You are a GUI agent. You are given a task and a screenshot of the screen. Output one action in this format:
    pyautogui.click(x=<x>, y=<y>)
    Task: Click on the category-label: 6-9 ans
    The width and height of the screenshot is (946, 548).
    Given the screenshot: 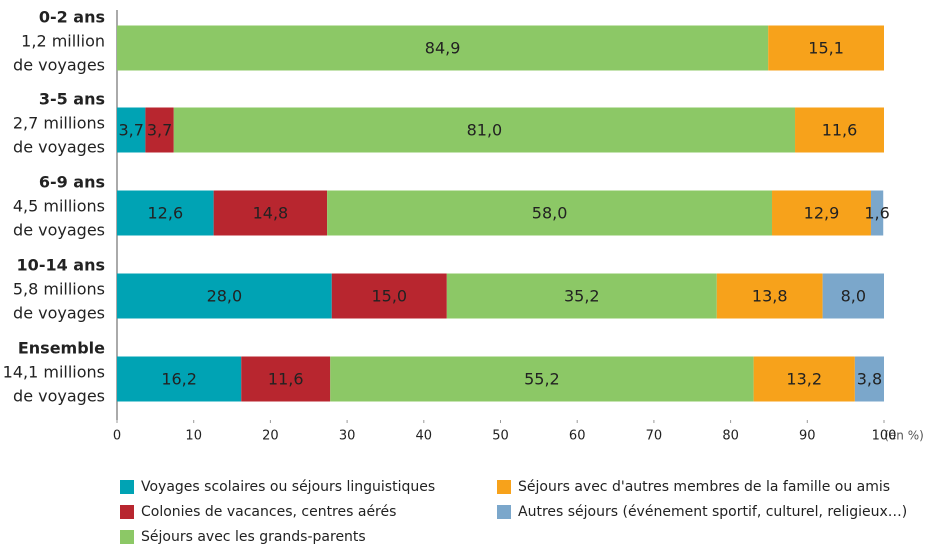 What is the action you would take?
    pyautogui.click(x=72, y=182)
    